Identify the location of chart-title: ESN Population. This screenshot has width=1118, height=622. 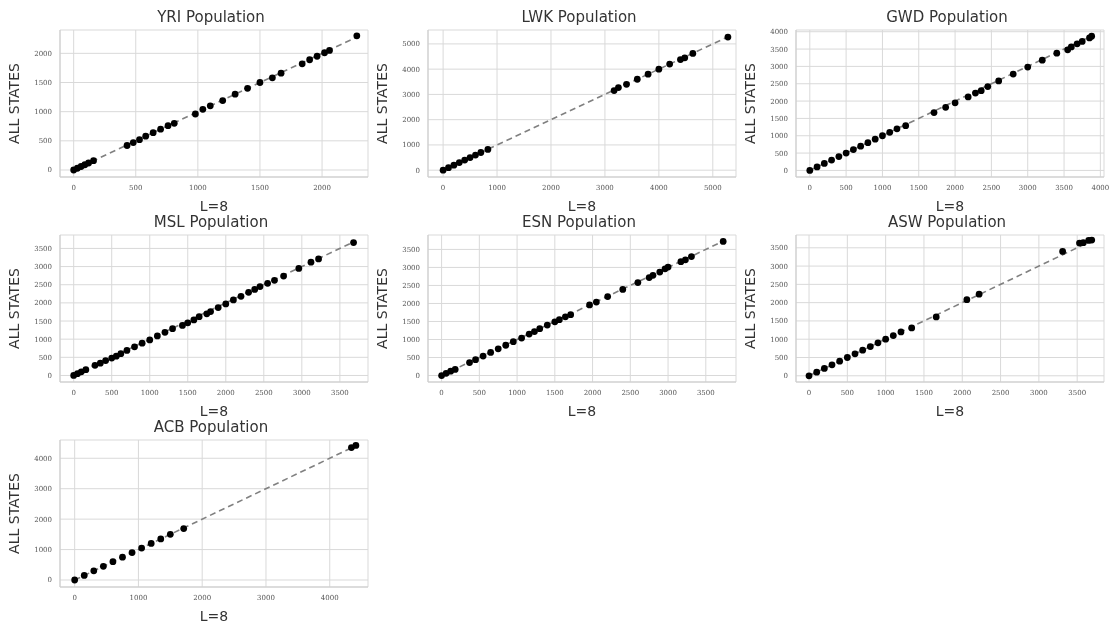
(579, 222).